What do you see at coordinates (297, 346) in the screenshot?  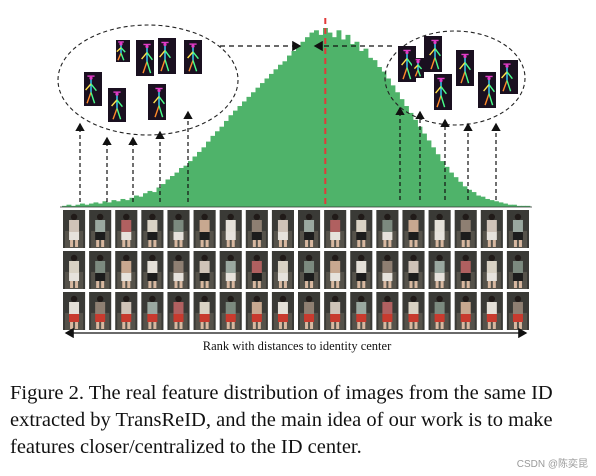 I see `rank-axis-label: Rank with distances to identity center` at bounding box center [297, 346].